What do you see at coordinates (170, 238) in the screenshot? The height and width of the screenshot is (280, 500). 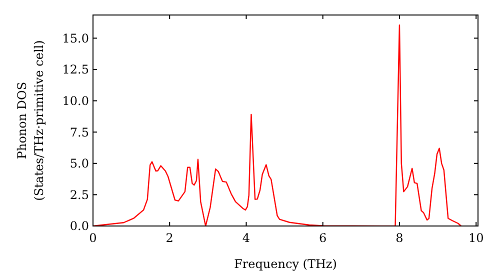 I see `x-tick-label: 2` at bounding box center [170, 238].